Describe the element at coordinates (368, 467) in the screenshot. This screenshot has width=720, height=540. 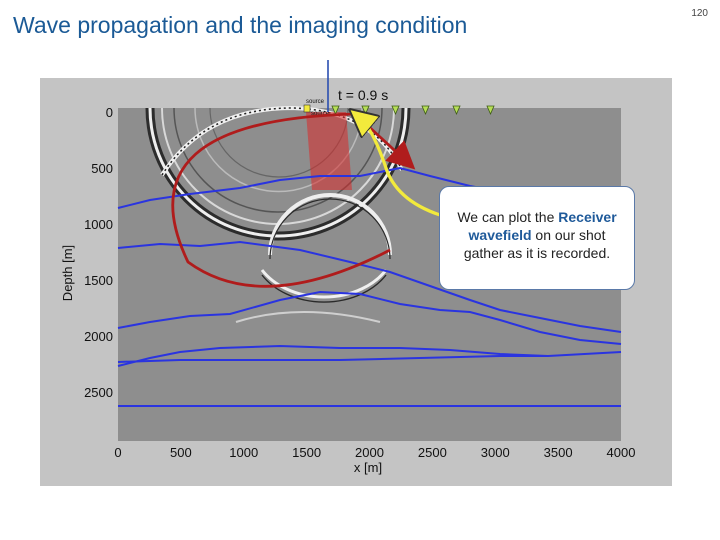
I see `x-axis-label: x [m]` at that location.